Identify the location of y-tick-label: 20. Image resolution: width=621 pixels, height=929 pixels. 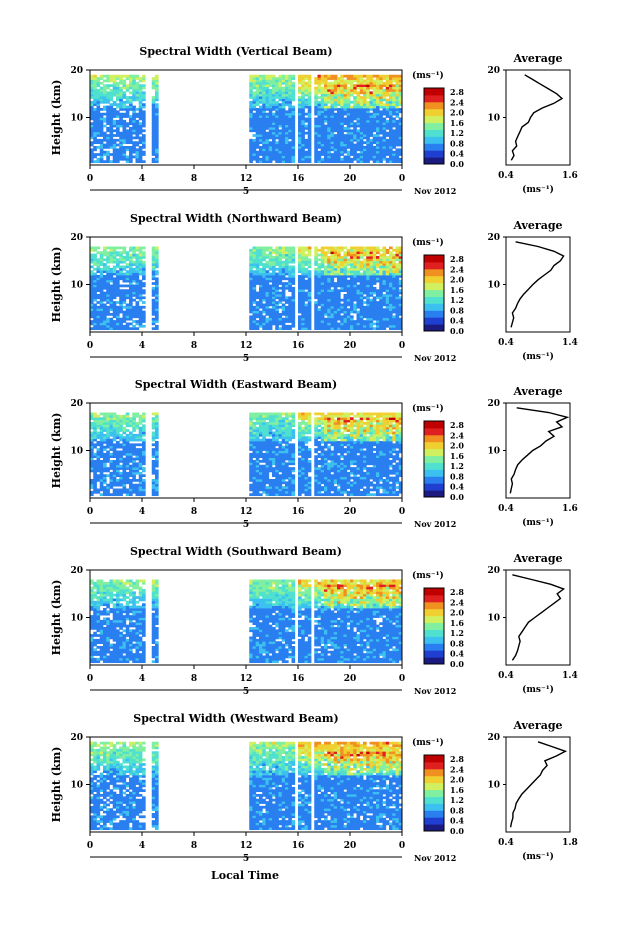
(76, 71).